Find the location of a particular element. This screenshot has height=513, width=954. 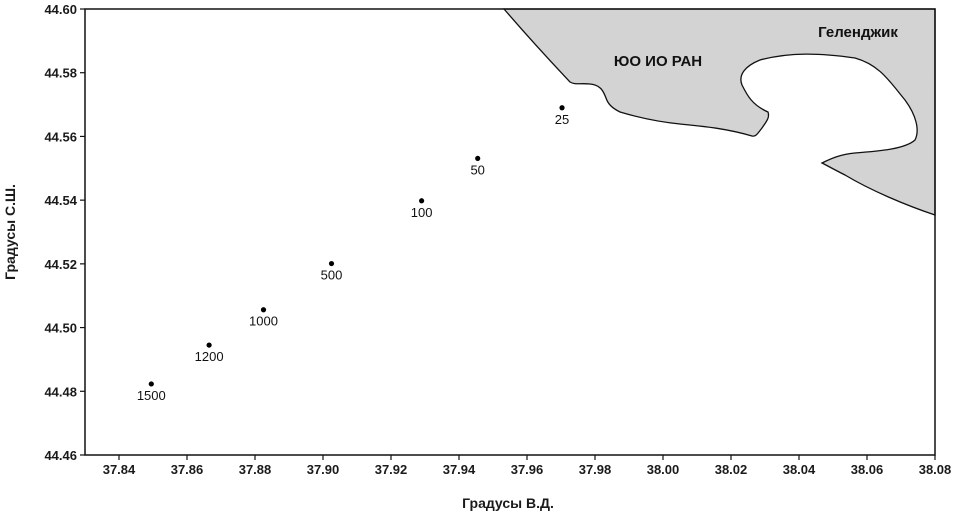

y-tick-label: 44.56 is located at coordinates (60, 136).